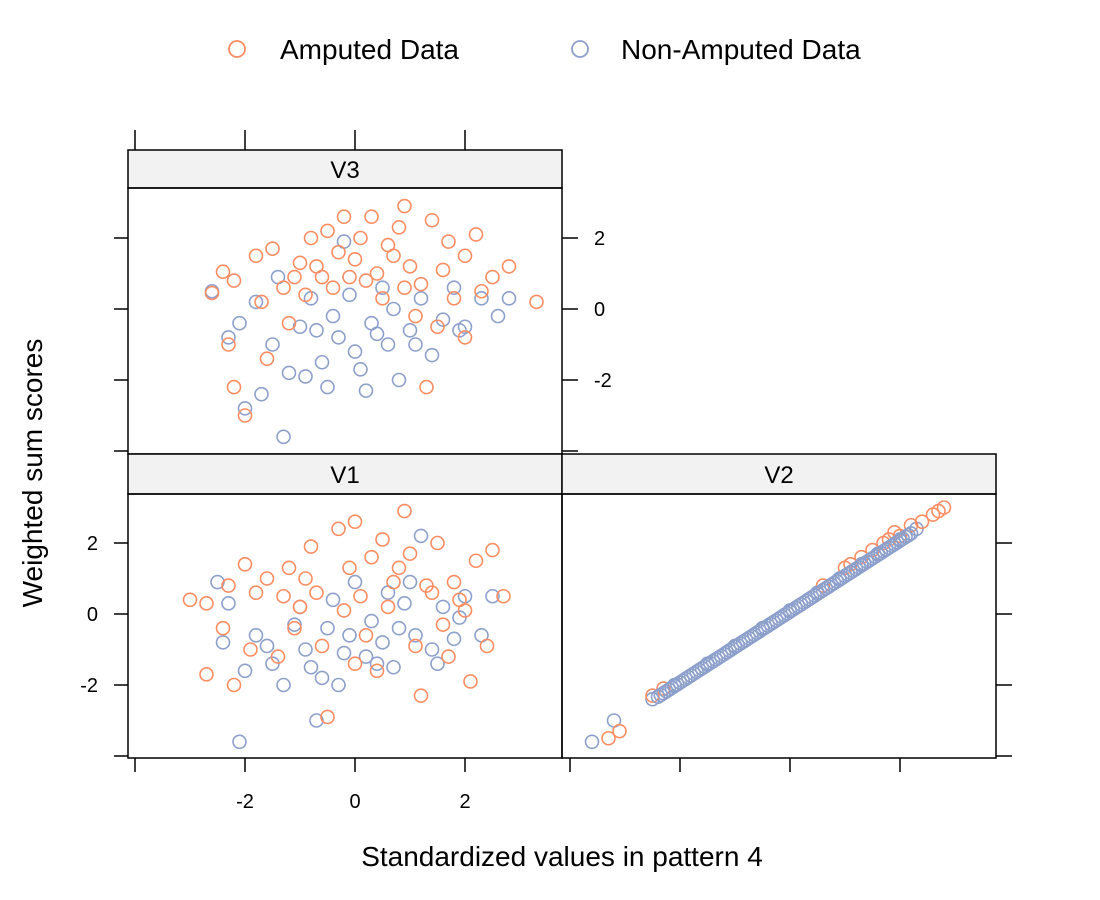  Describe the element at coordinates (369, 49) in the screenshot. I see `legend-label-amputed: Amputed Data` at that location.